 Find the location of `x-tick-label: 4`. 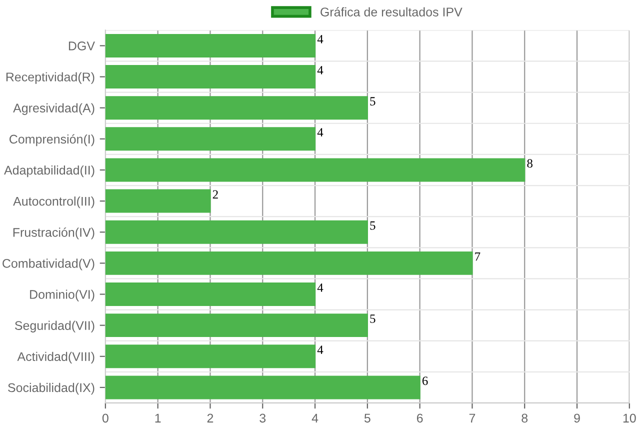

x-tick-label: 4 is located at coordinates (315, 418).